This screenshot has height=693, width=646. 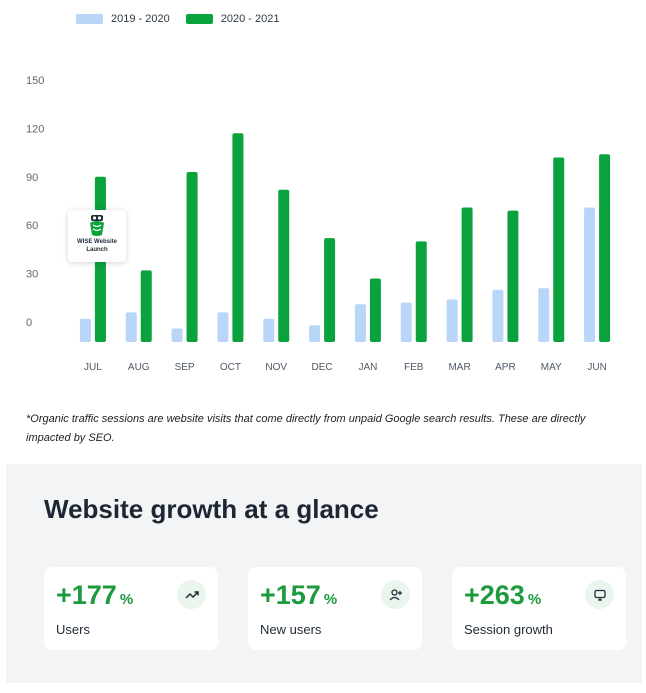 I want to click on launch-annotation: WISE Website Launch, so click(x=97, y=236).